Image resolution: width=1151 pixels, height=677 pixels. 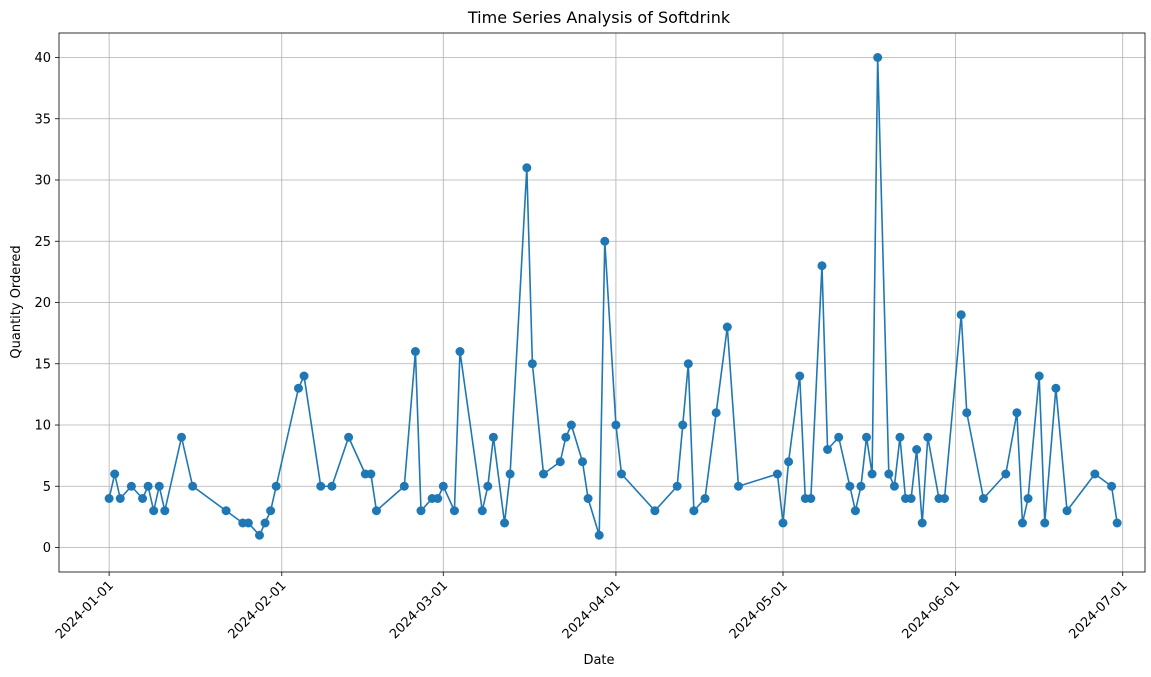 What do you see at coordinates (42, 181) in the screenshot?
I see `y-tick-label: 30` at bounding box center [42, 181].